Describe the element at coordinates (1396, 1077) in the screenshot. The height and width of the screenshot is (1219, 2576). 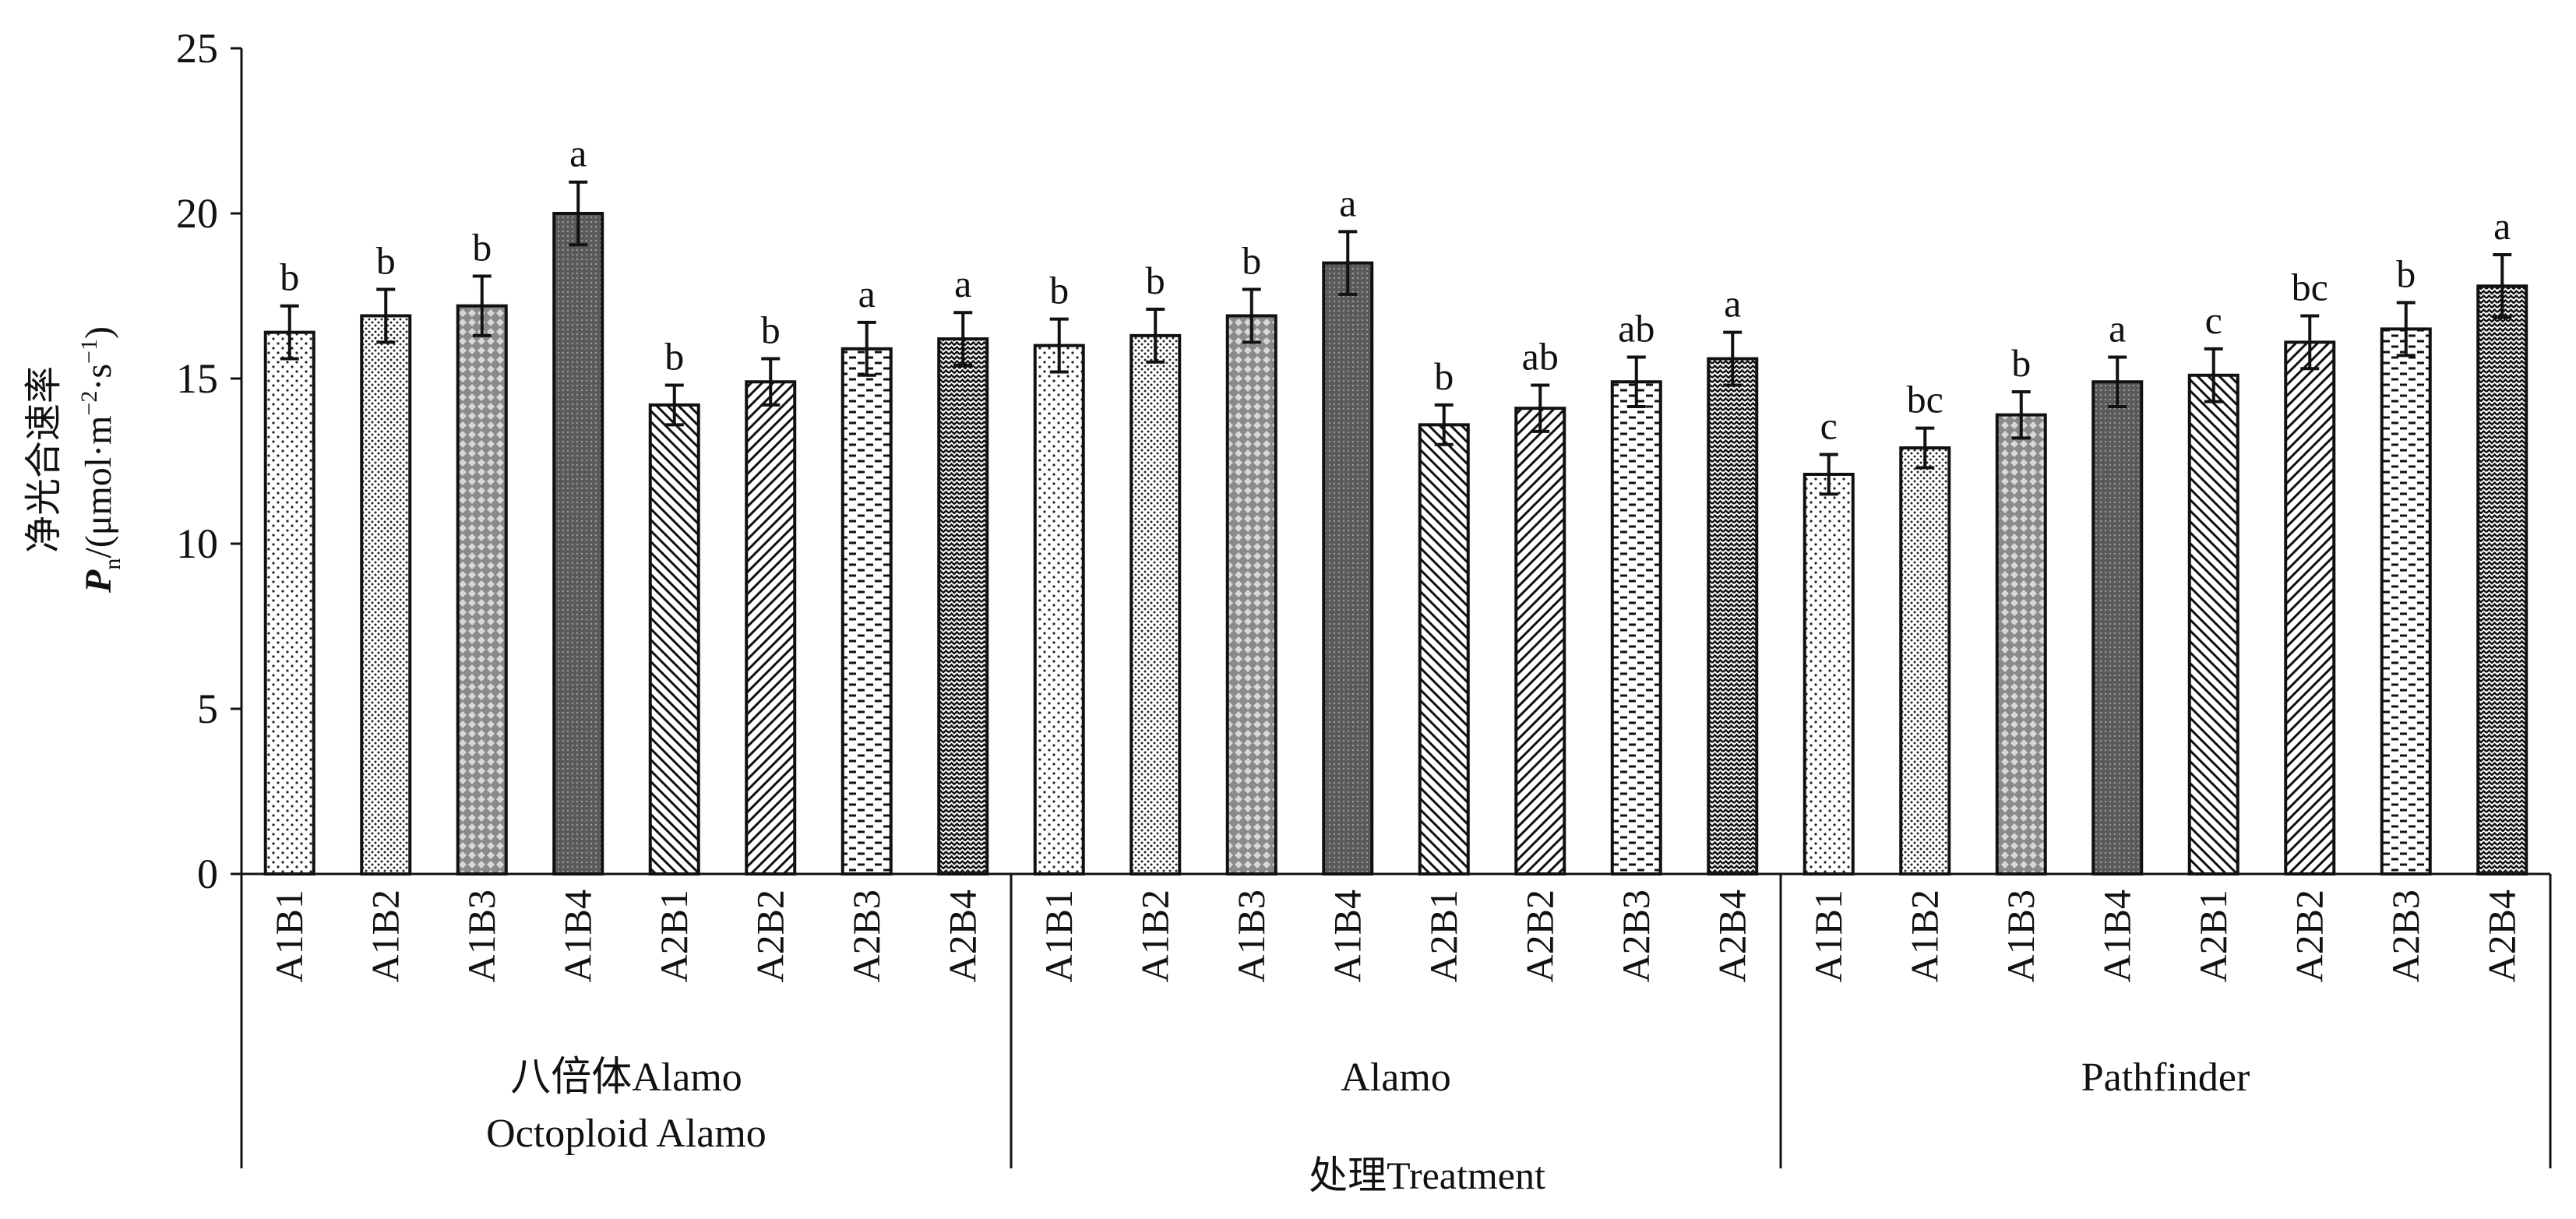
I see `group-label: Alamo` at that location.